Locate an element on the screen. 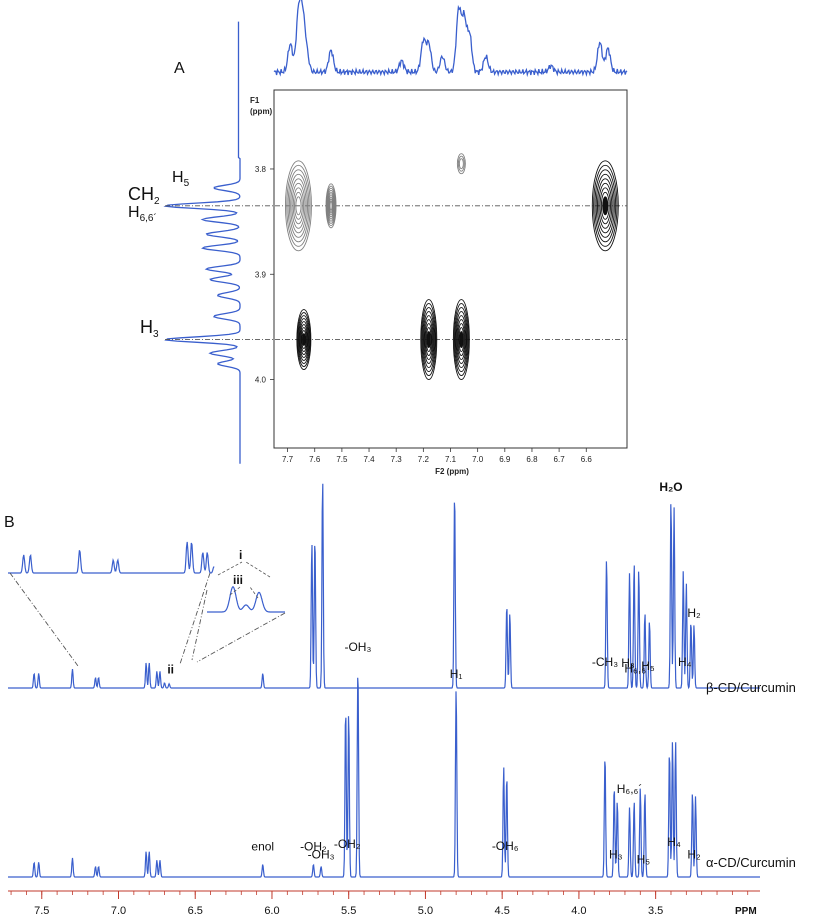 Image resolution: width=817 pixels, height=922 pixels. alpha-annotation: enol is located at coordinates (262, 846).